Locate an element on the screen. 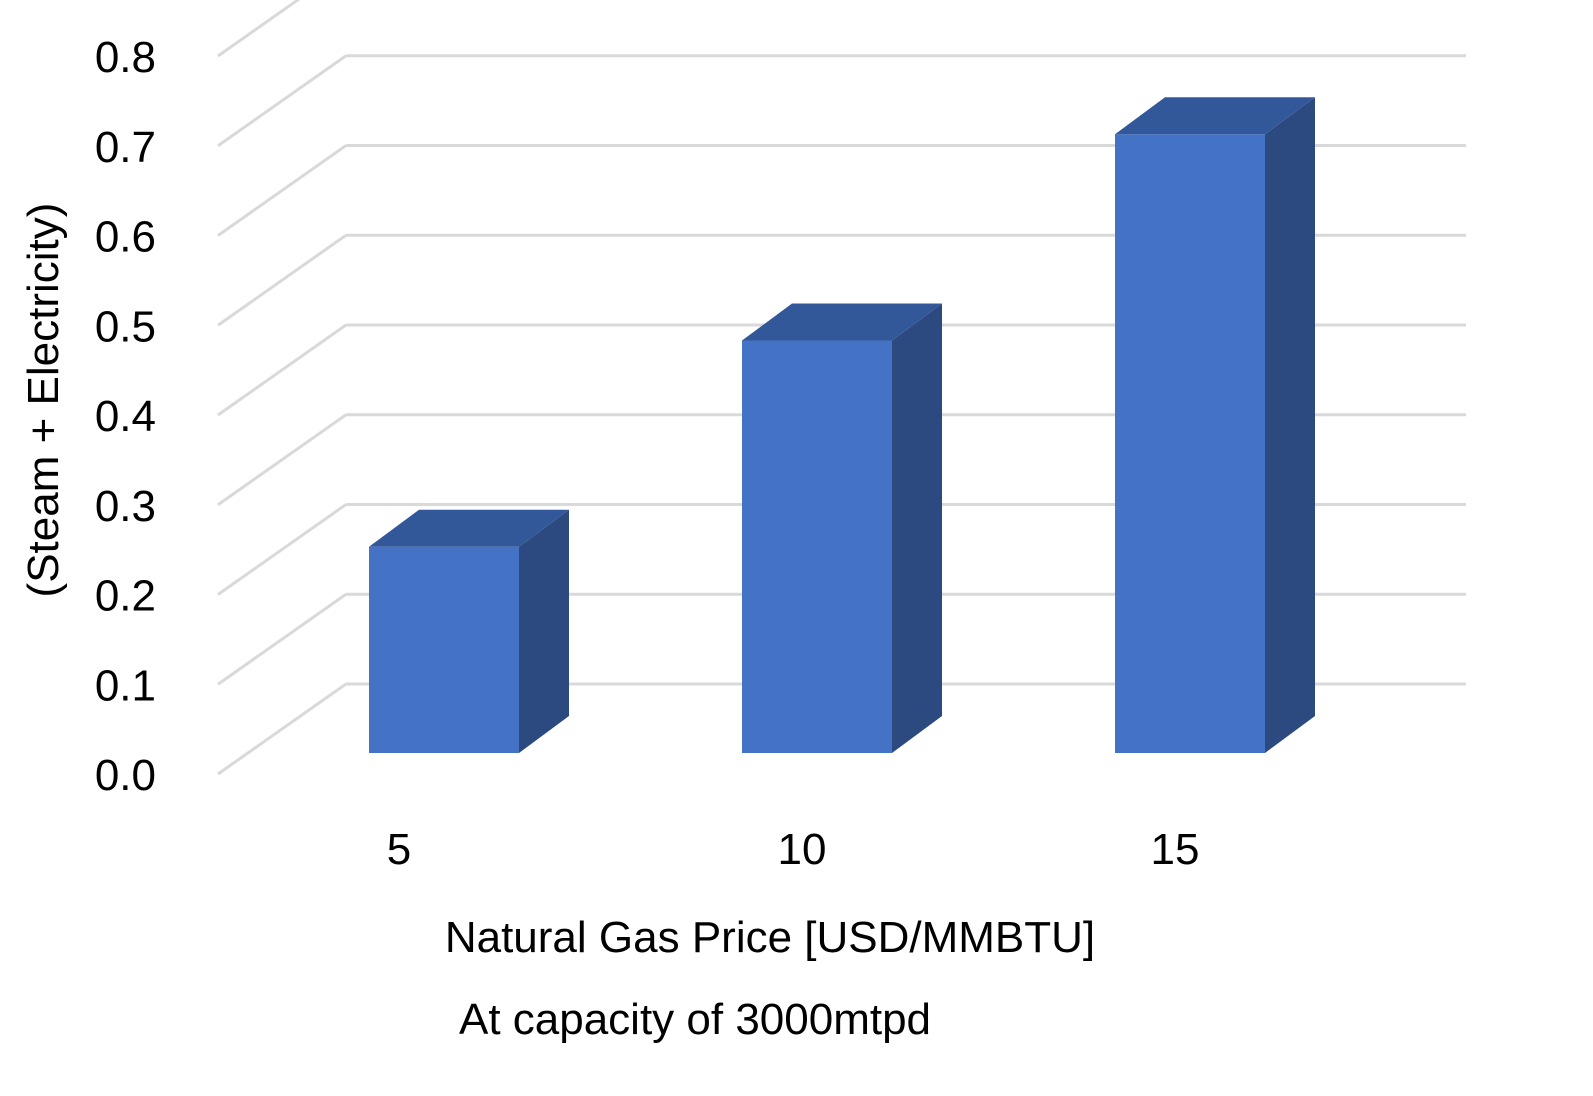  x-tick-label: 15 is located at coordinates (1175, 849).